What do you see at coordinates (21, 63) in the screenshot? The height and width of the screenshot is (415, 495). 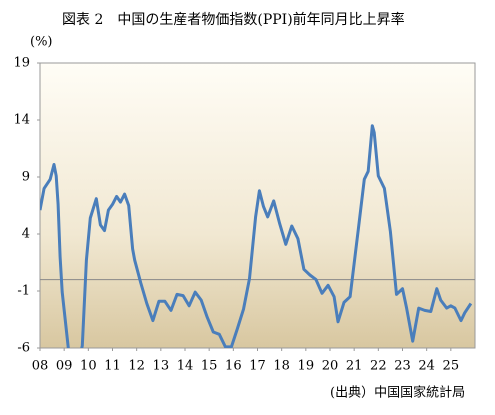 I see `y-tick-label: 19` at bounding box center [21, 63].